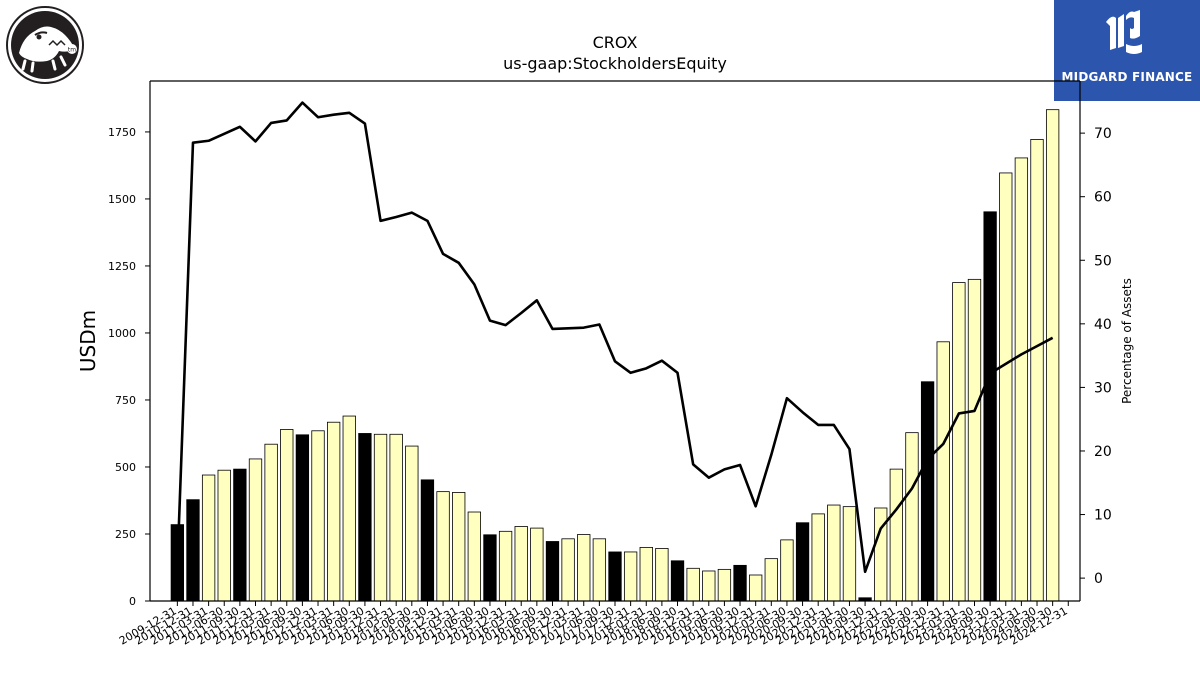 This screenshot has height=675, width=1200. I want to click on midgard-finance-logo: MIDGARD FINANCE, so click(1127, 50).